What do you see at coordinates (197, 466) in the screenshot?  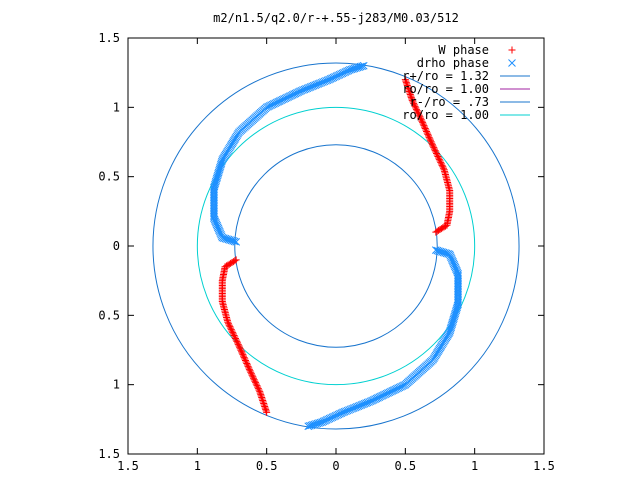 I see `x-tick-label-1: 1` at bounding box center [197, 466].